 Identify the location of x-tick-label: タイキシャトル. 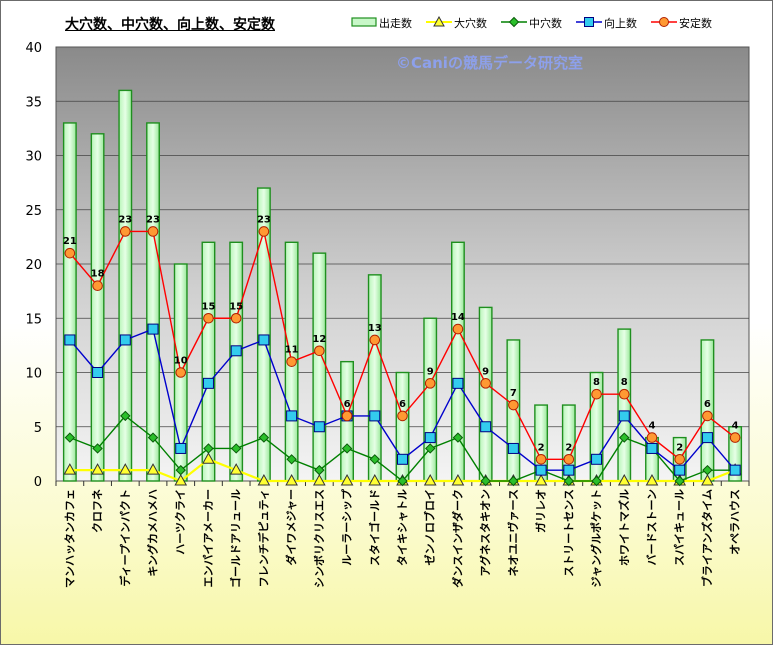
(402, 527).